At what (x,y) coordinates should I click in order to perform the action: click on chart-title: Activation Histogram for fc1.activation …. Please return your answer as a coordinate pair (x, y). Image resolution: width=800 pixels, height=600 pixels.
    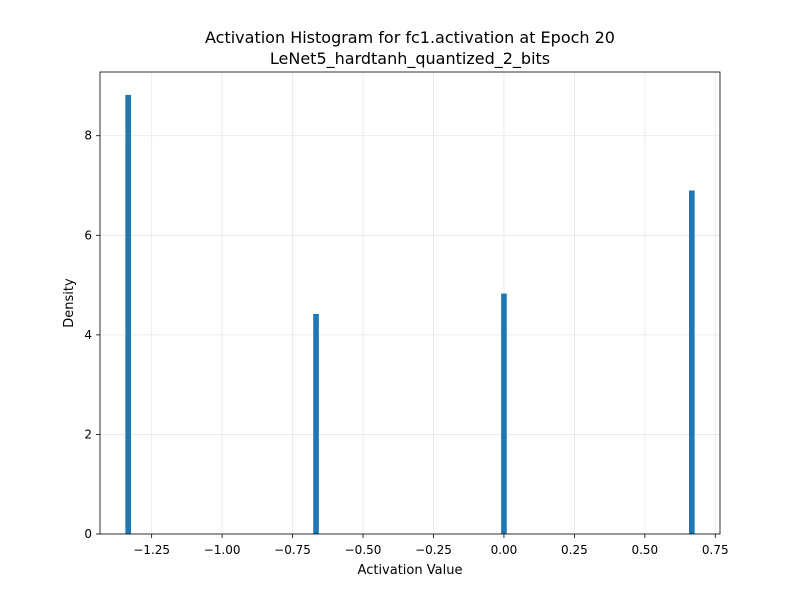
    Looking at the image, I should click on (410, 37).